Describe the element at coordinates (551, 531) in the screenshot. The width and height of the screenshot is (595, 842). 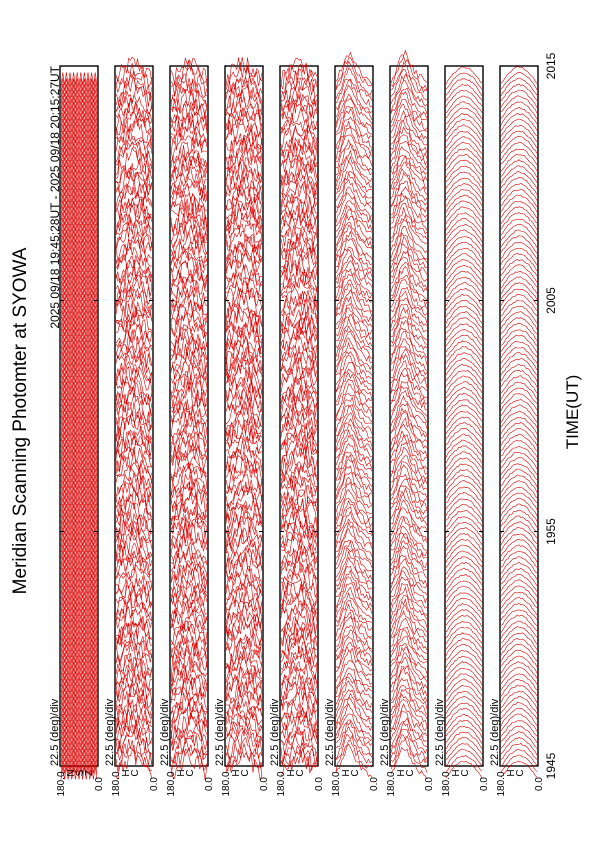
I see `x-tick-label: 1955` at that location.